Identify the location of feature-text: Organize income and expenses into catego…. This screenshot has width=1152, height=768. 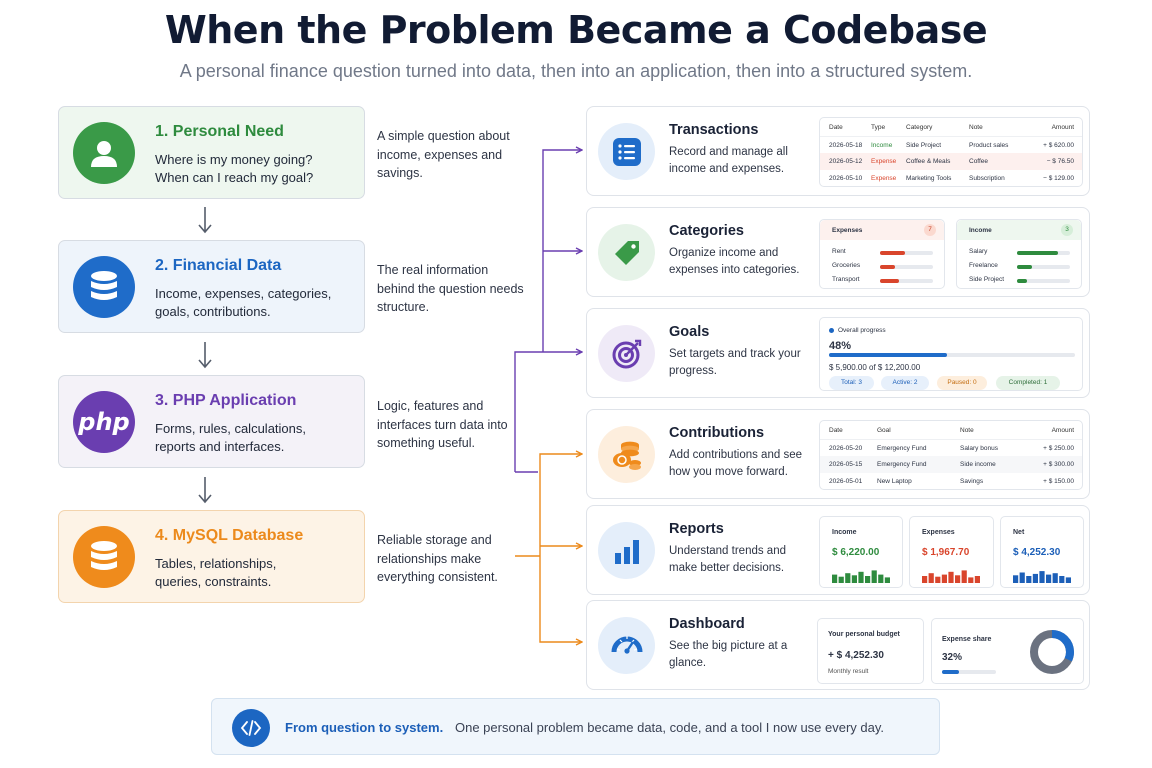
(734, 261).